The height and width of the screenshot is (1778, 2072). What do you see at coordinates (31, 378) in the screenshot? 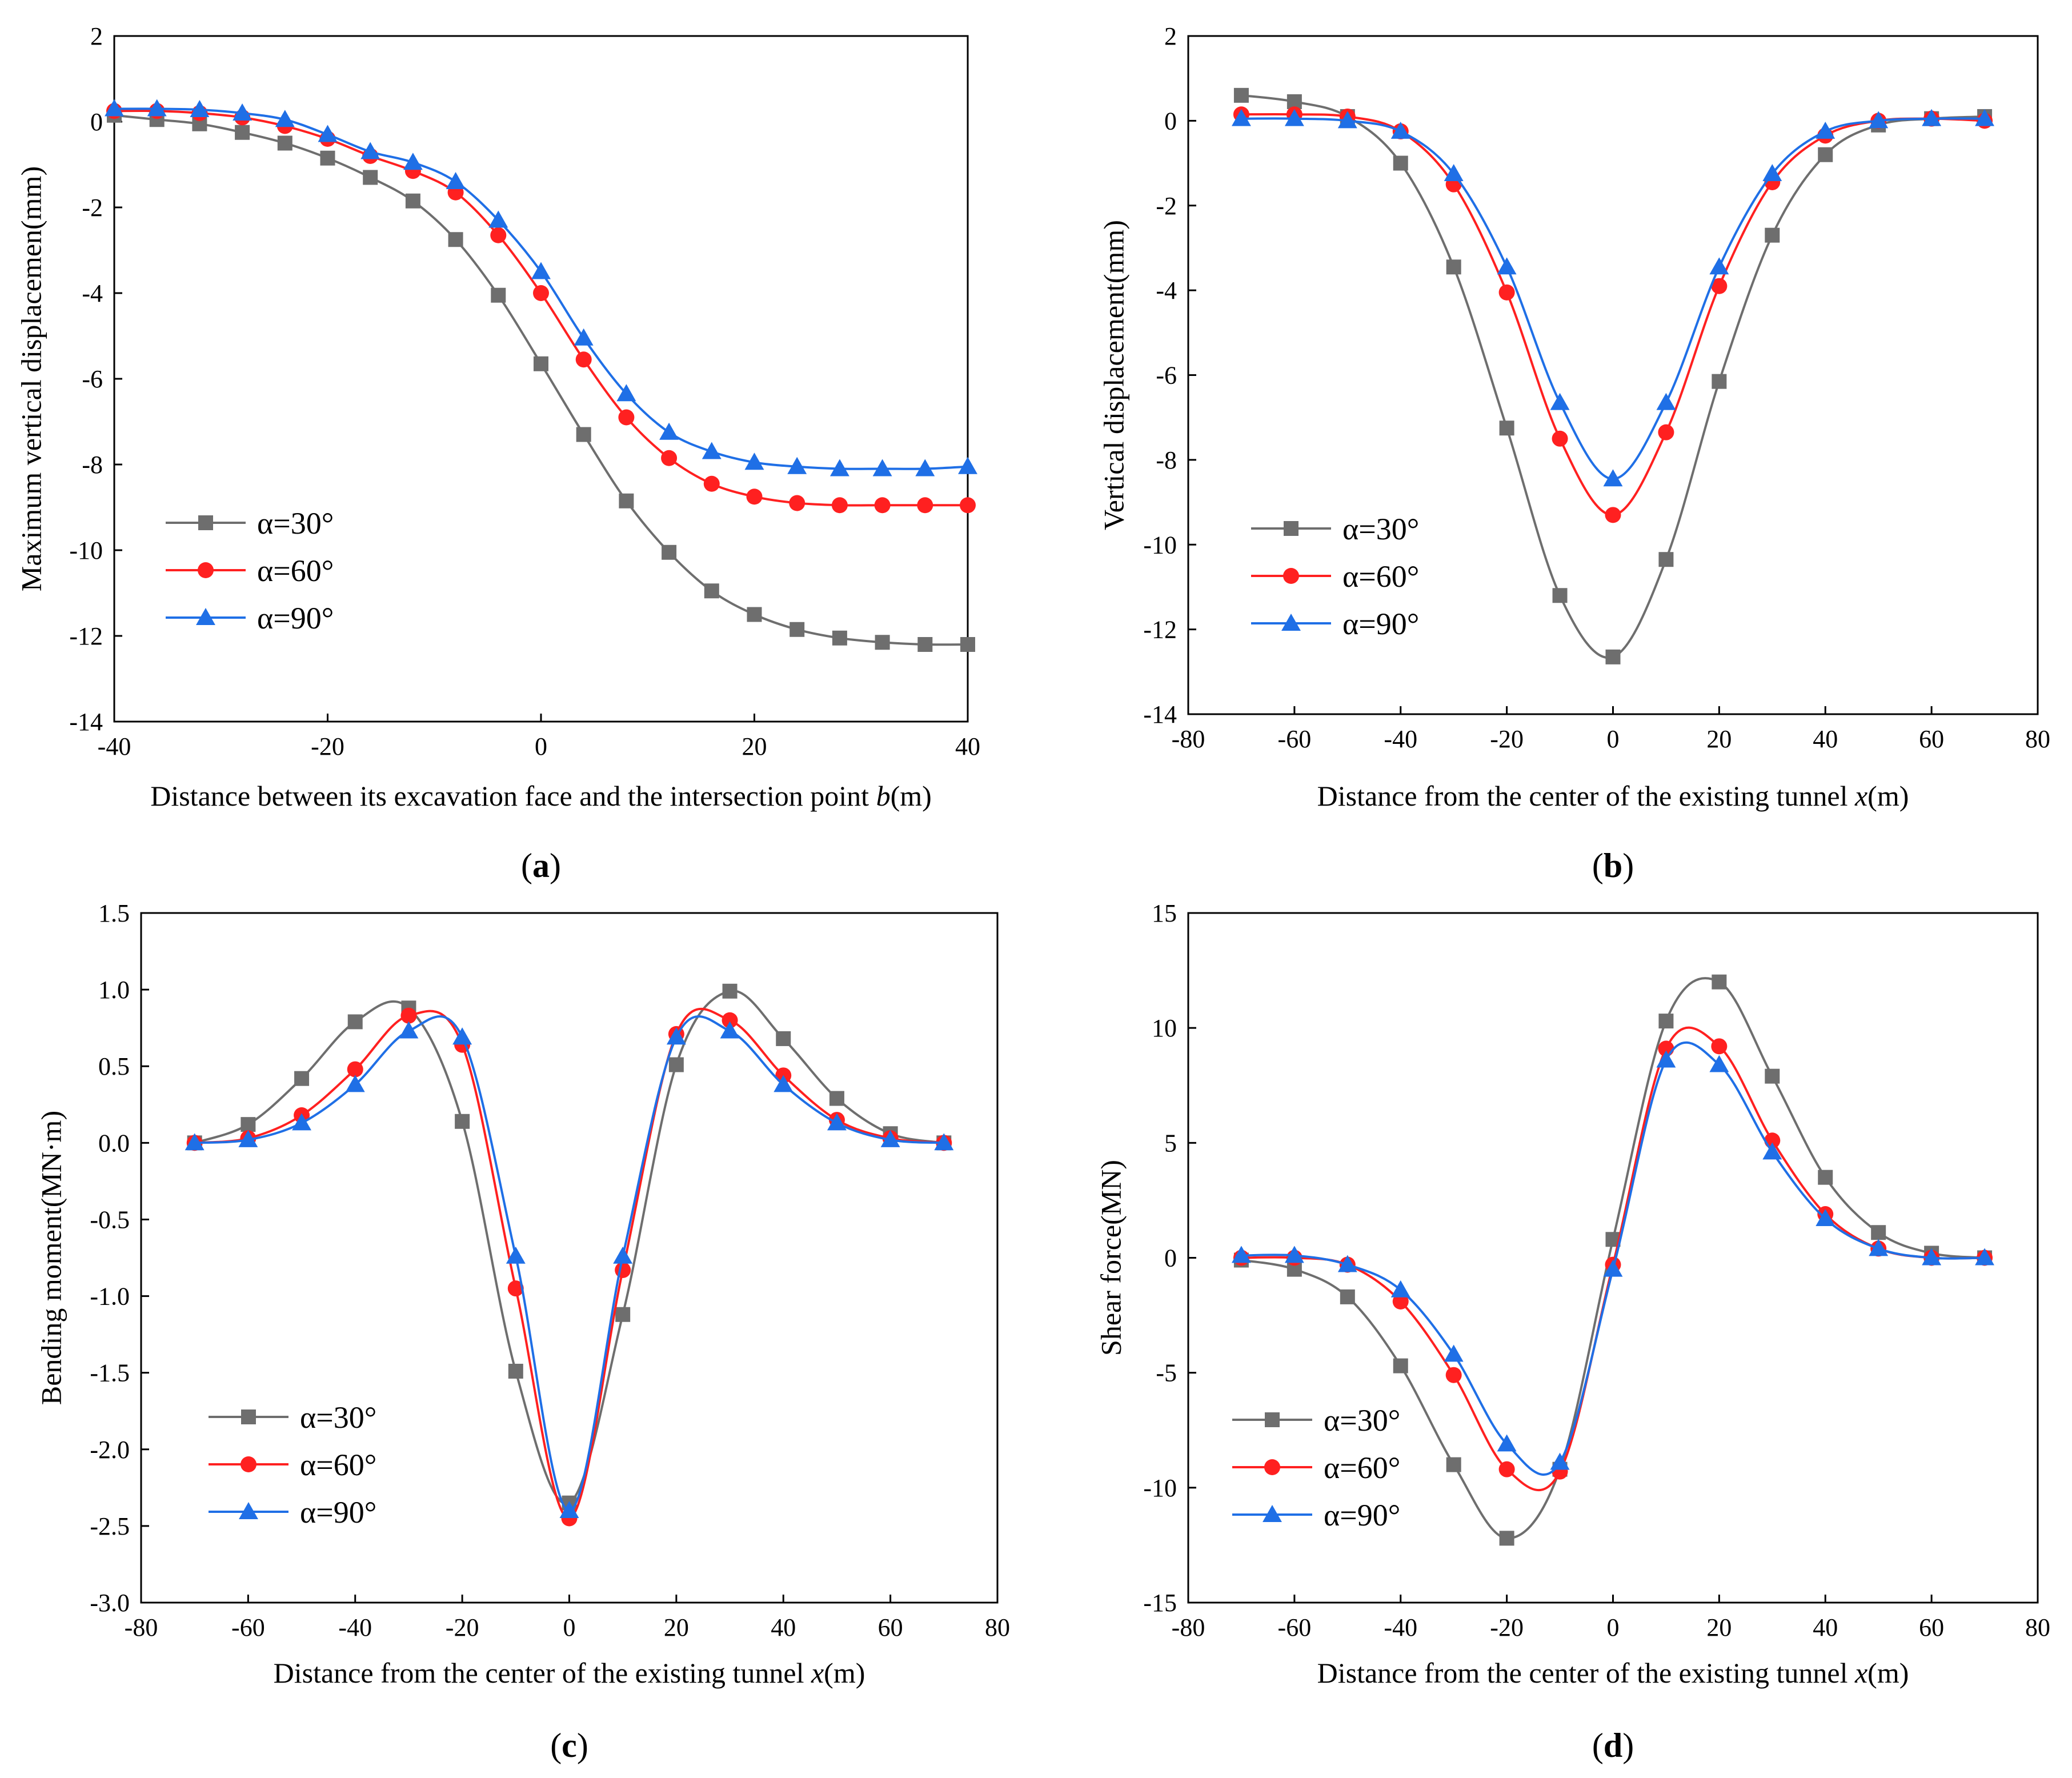
I see `y-axis-title: Maximum vertical displacemen(mm)` at bounding box center [31, 378].